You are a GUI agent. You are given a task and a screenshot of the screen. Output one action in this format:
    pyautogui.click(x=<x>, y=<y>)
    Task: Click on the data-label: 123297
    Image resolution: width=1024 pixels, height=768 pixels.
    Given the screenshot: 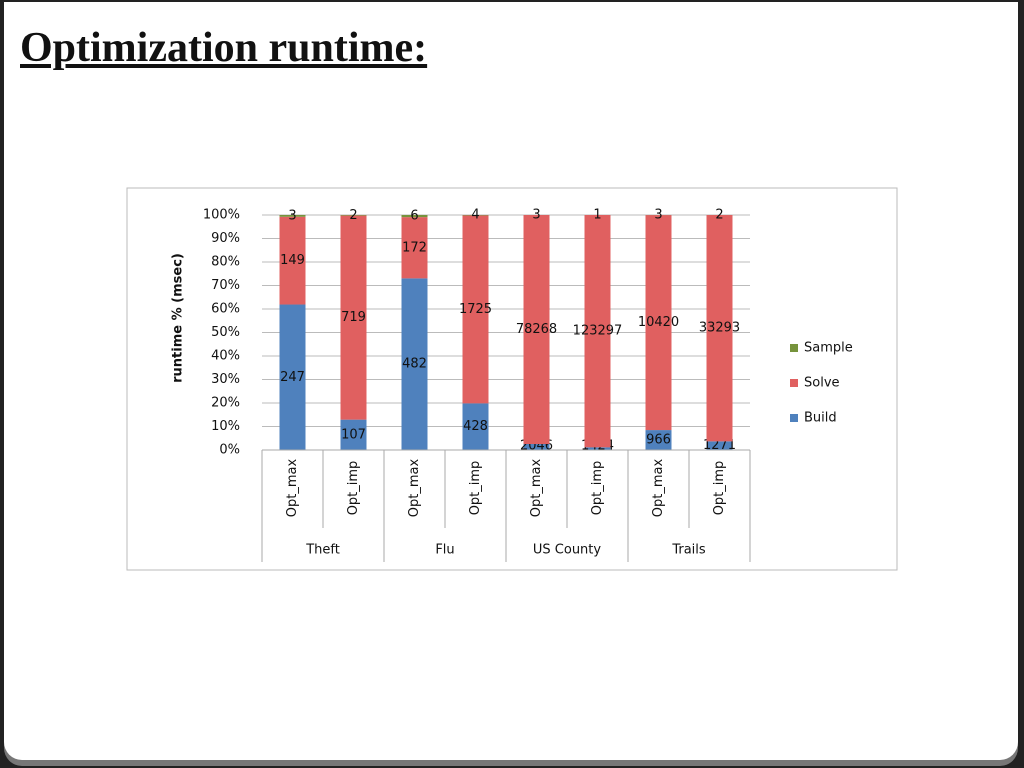 What is the action you would take?
    pyautogui.click(x=598, y=331)
    